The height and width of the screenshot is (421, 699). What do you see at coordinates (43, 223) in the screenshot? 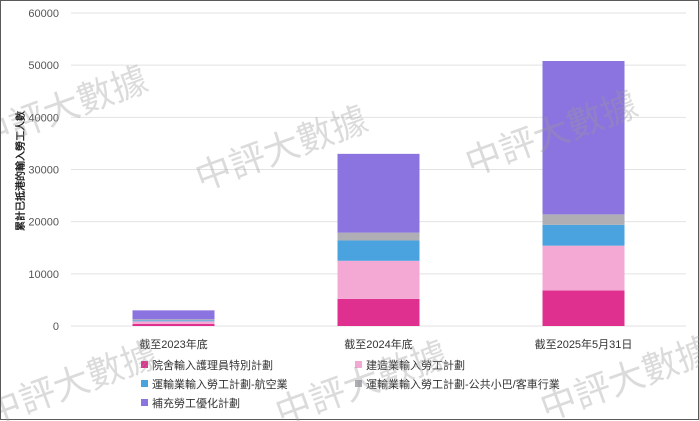
I see `y-tick-label: 20000` at bounding box center [43, 223].